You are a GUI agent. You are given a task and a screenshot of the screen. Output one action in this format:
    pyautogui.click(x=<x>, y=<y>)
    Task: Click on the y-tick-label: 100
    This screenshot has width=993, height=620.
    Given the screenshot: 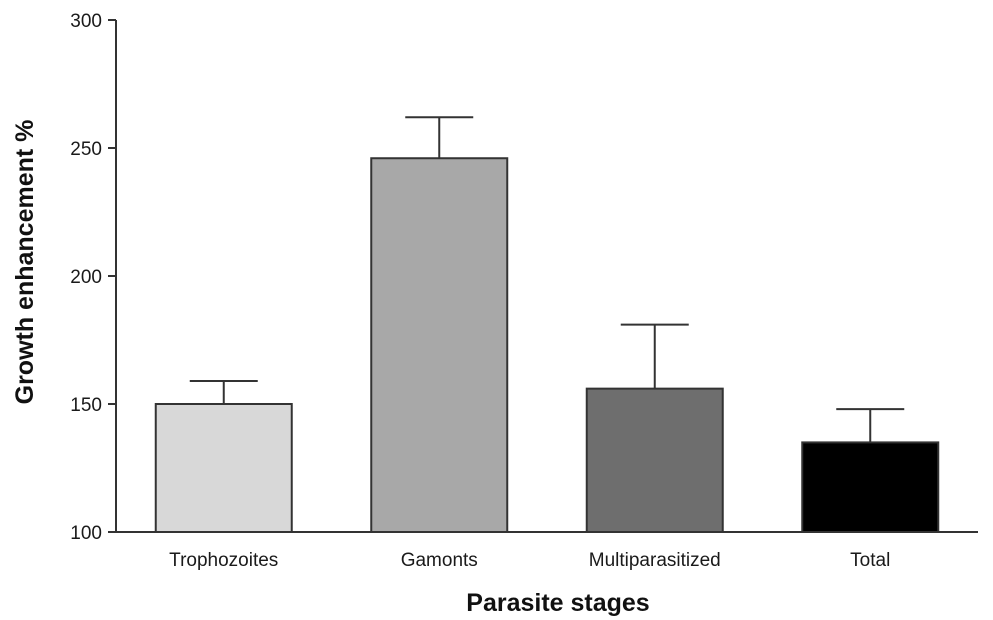 What is the action you would take?
    pyautogui.click(x=86, y=533)
    